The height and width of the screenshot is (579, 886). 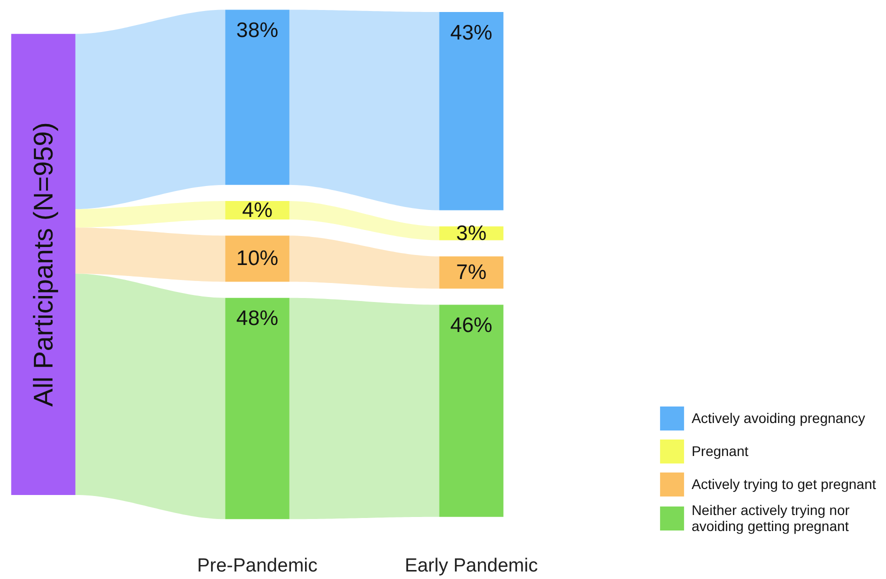 I want to click on data-label: 7%, so click(x=471, y=272).